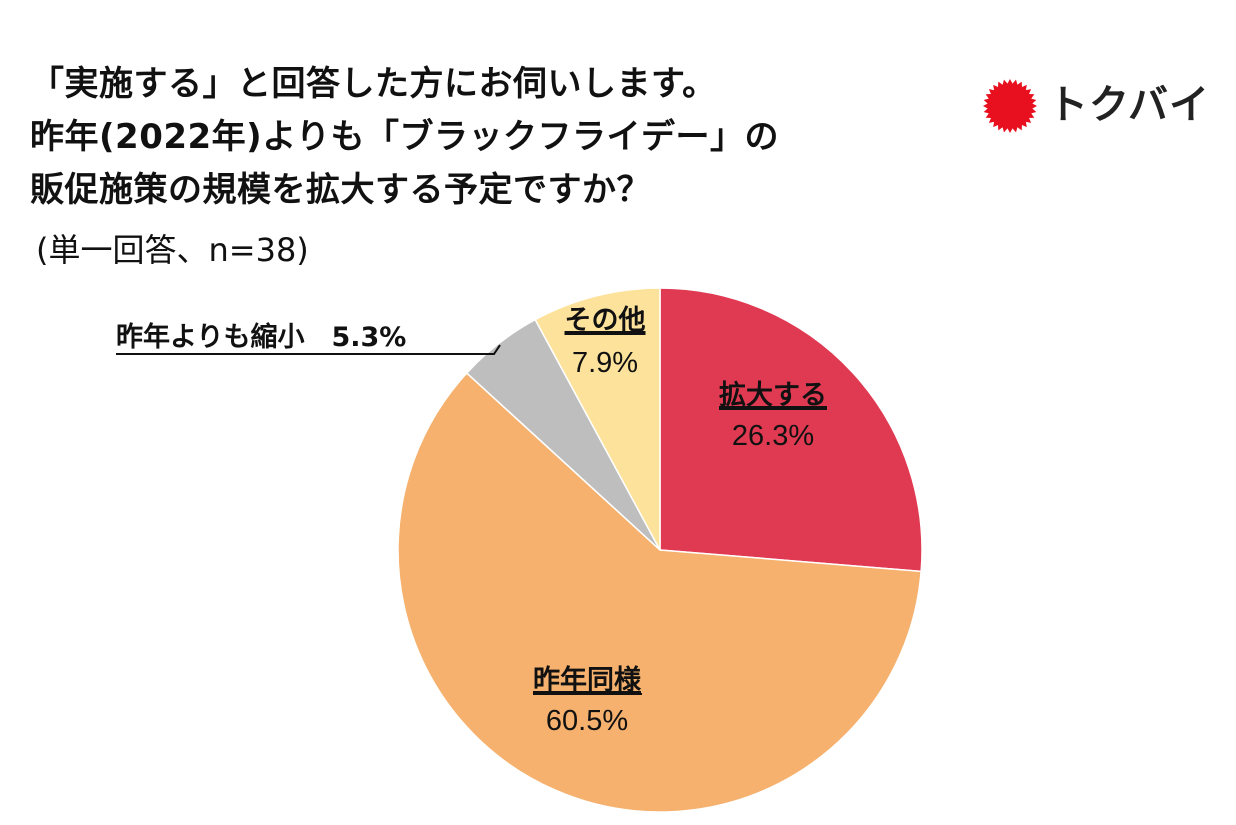 The width and height of the screenshot is (1236, 825). What do you see at coordinates (605, 320) in the screenshot?
I see `slice-name-label-4: その他` at bounding box center [605, 320].